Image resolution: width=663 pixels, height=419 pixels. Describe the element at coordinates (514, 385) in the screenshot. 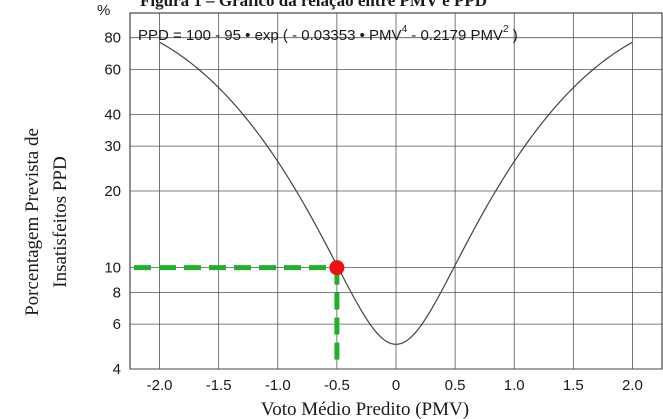

I see `x-tick-label: 1.0` at that location.